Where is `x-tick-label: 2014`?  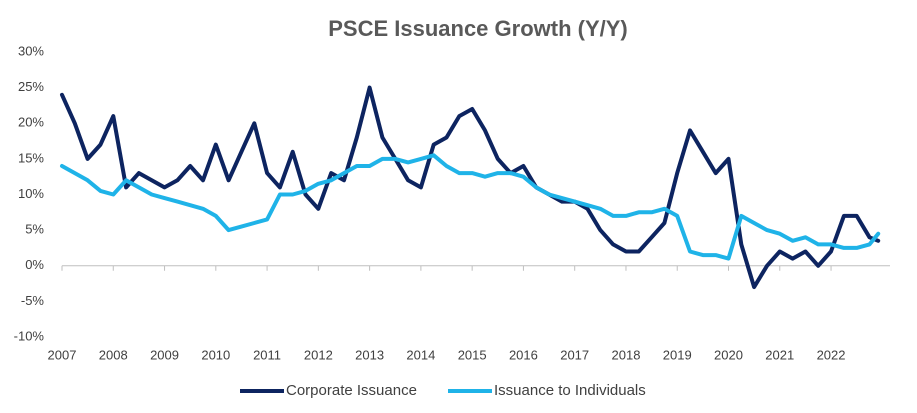
x-tick-label: 2014 is located at coordinates (420, 354).